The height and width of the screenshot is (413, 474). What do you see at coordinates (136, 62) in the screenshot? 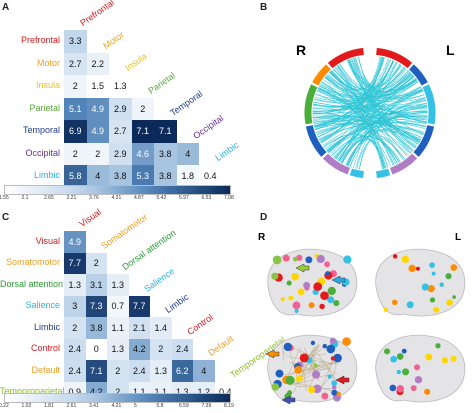
I see `column-label-insula: Insula` at bounding box center [136, 62].